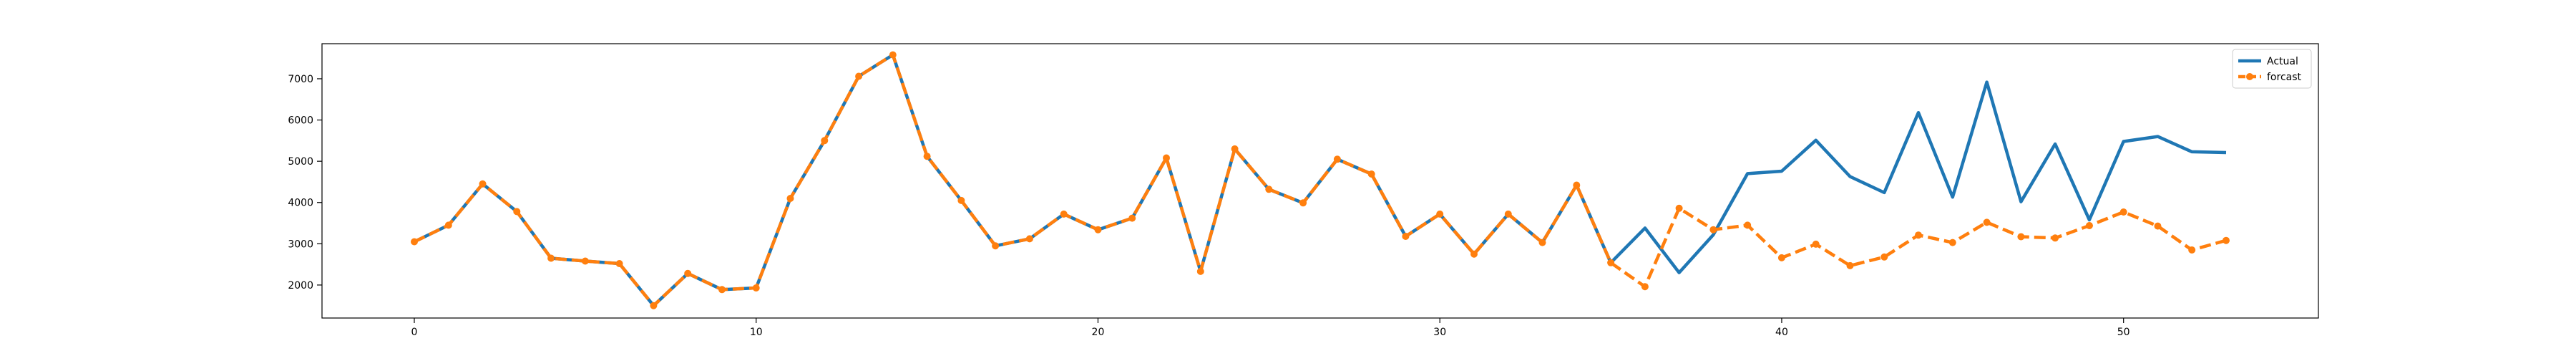 Image resolution: width=2576 pixels, height=361 pixels. What do you see at coordinates (1270, 328) in the screenshot?
I see `x-axis-ticks: 0 10 20 30 40 50` at bounding box center [1270, 328].